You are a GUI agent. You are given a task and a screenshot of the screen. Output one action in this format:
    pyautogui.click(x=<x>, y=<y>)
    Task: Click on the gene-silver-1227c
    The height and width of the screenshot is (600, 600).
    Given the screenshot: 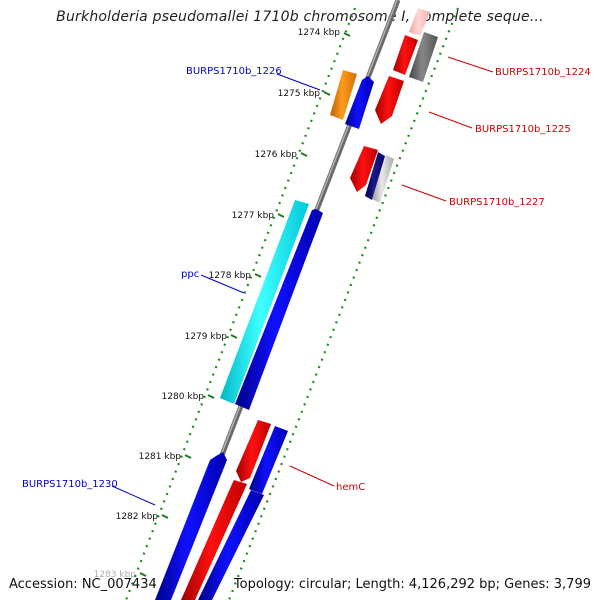 What is the action you would take?
    pyautogui.click(x=383, y=179)
    